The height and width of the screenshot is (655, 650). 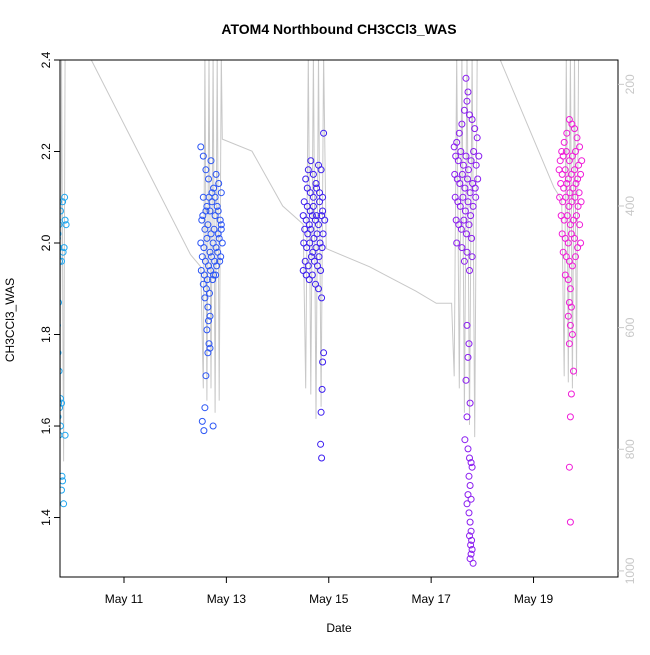 What do you see at coordinates (124, 599) in the screenshot?
I see `x-tick-label: May 11` at bounding box center [124, 599].